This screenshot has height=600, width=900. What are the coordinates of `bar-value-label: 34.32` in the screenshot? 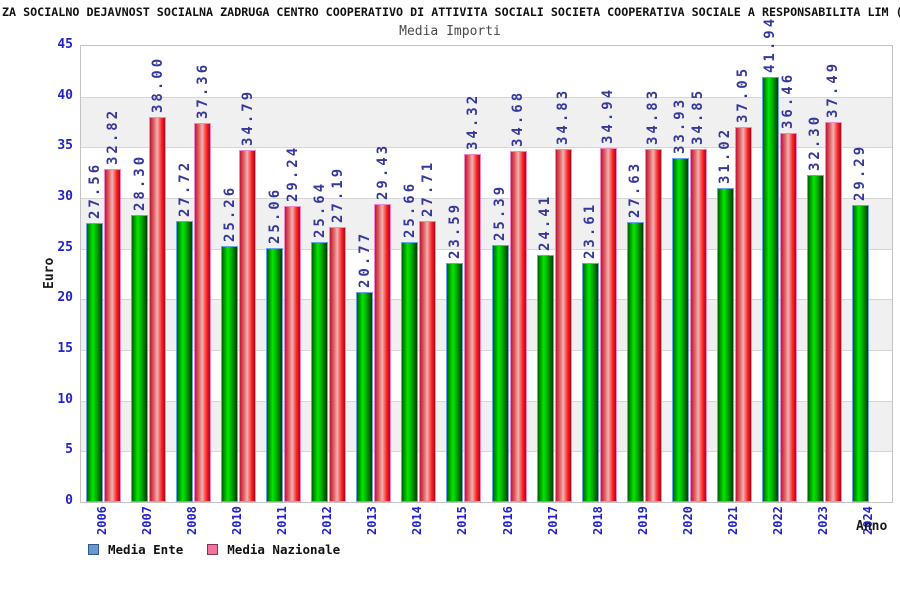 It's located at (472, 122).